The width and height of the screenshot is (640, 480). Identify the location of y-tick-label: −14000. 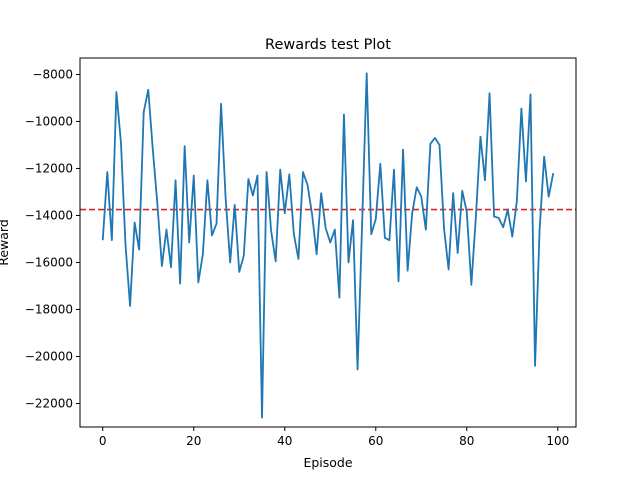
(49, 215).